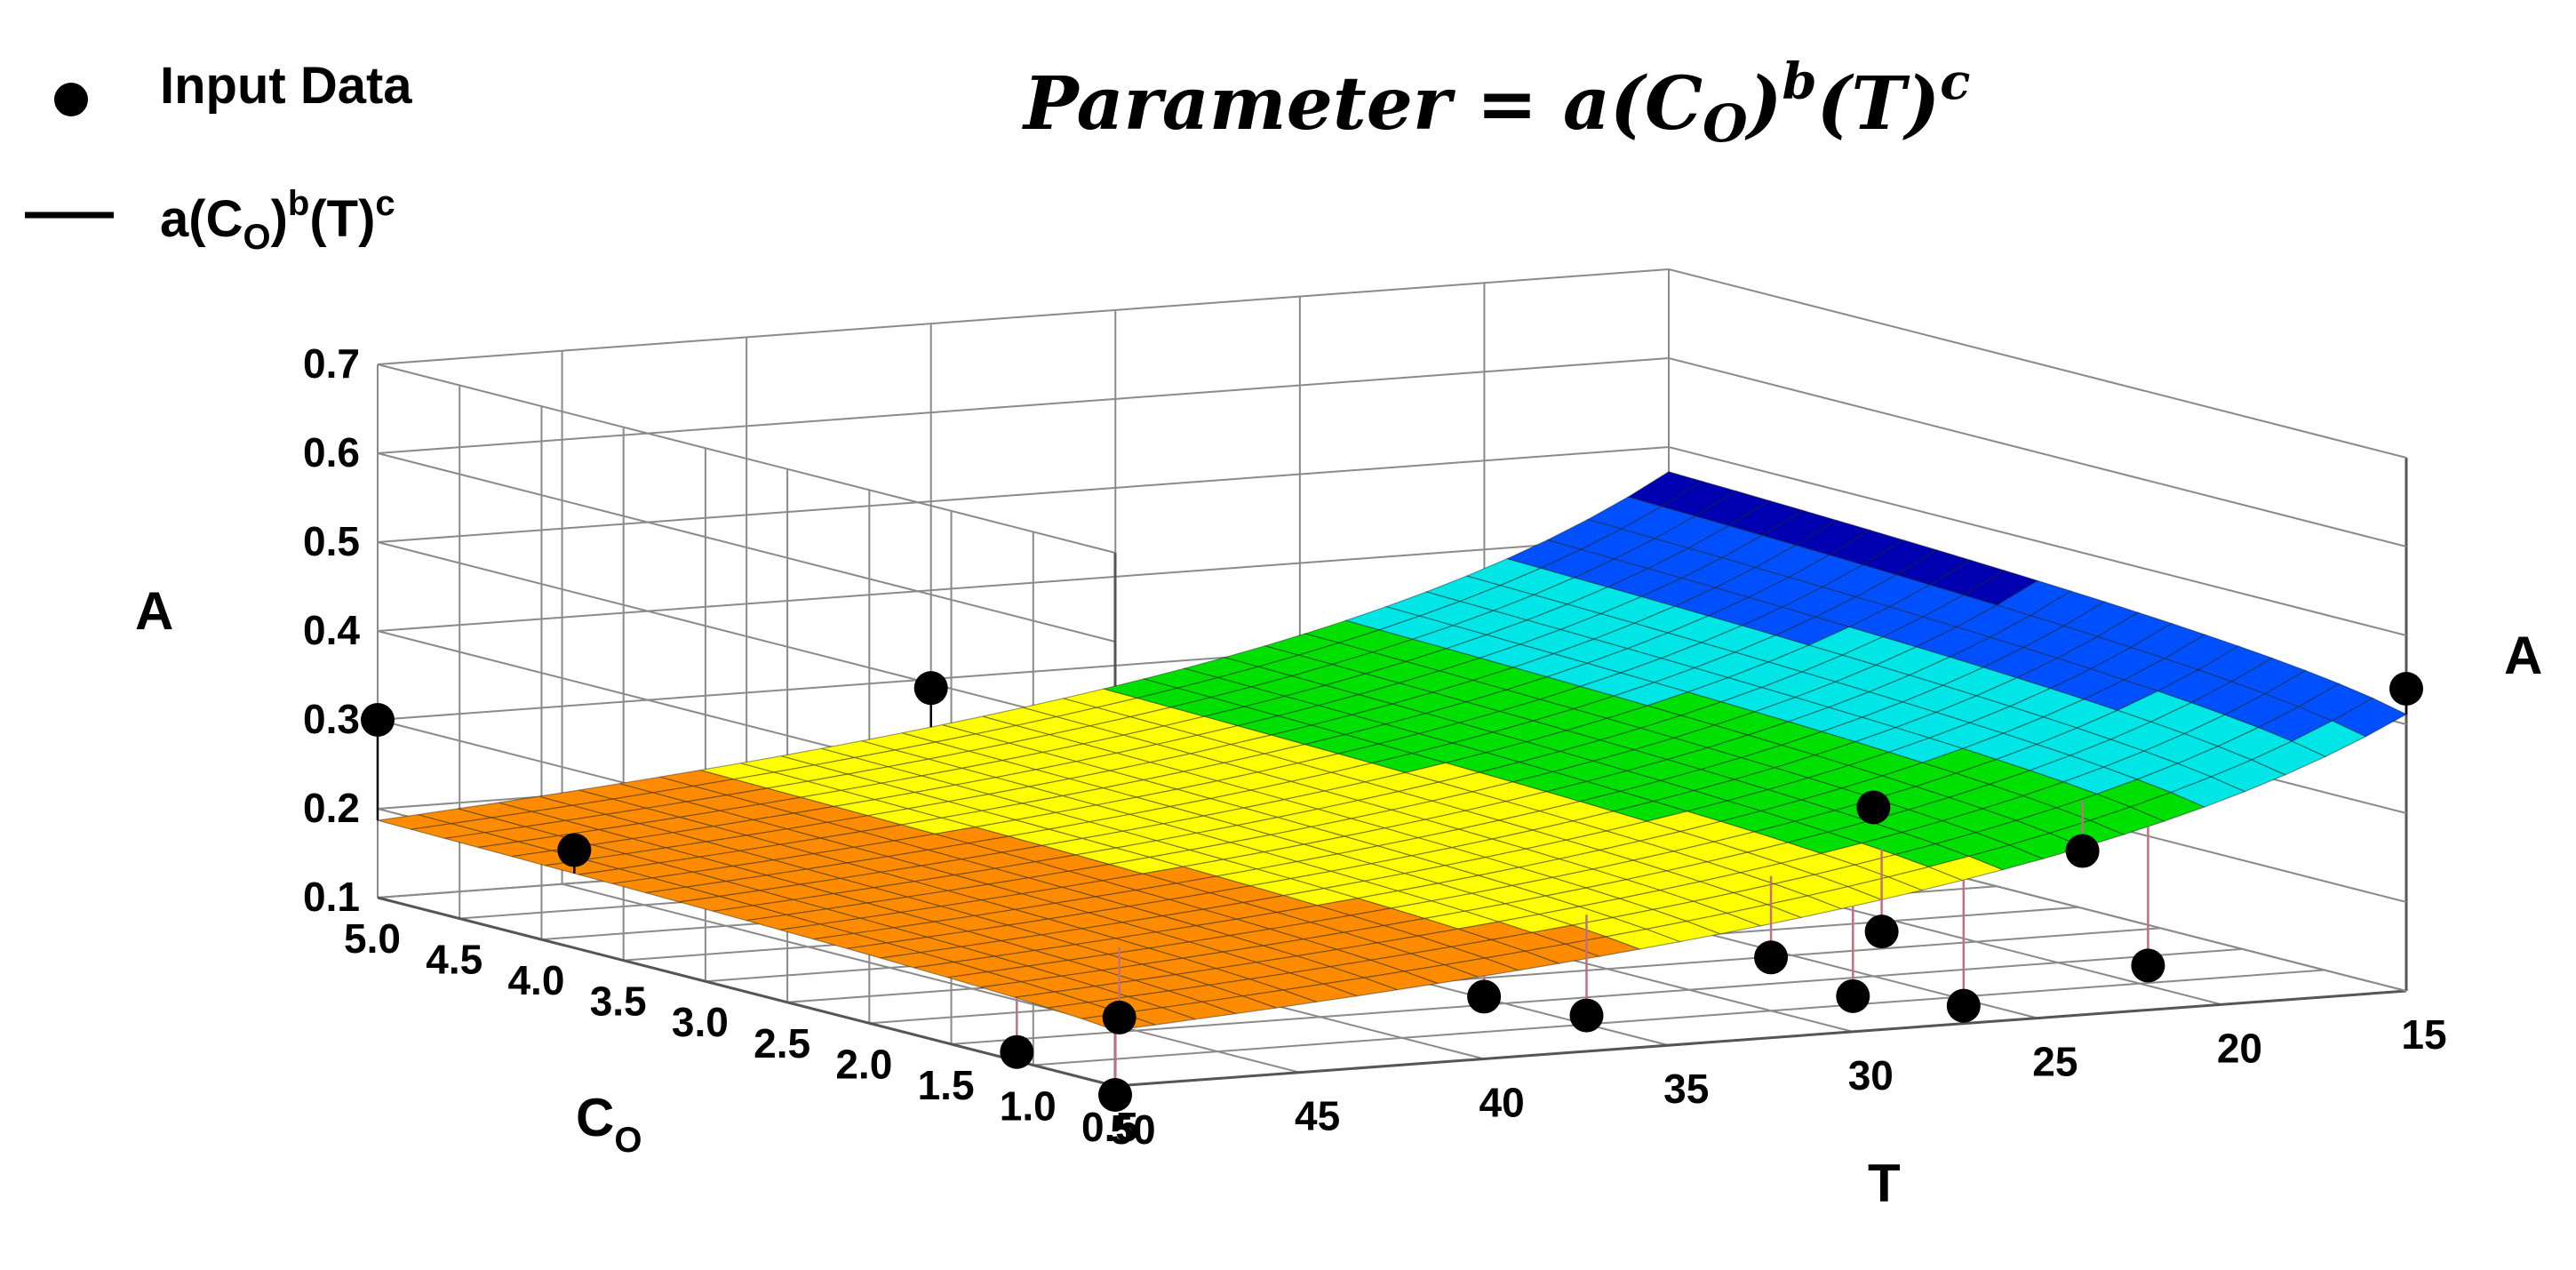 This screenshot has width=2576, height=1270. What do you see at coordinates (947, 1085) in the screenshot?
I see `co-tick-label: 1.5` at bounding box center [947, 1085].